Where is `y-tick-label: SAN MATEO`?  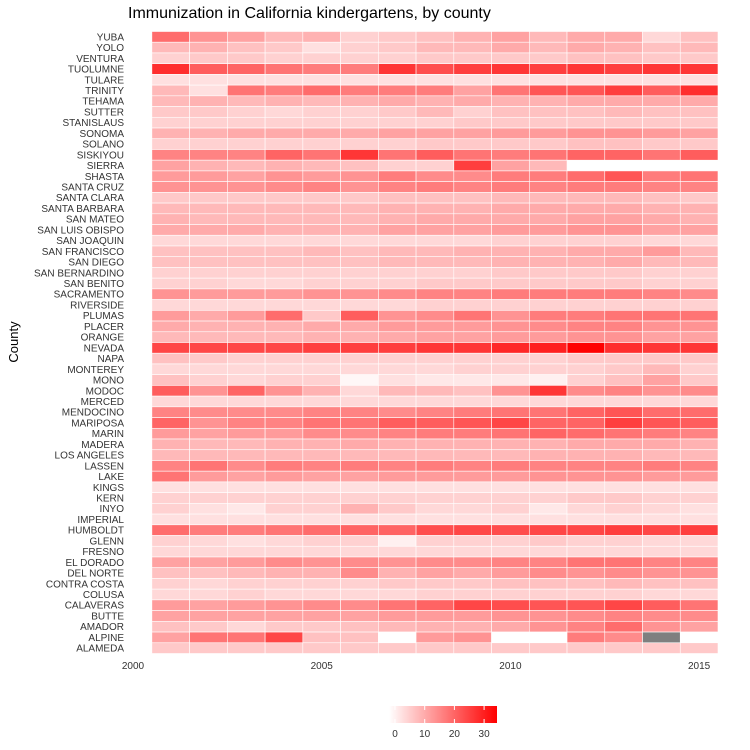
y-tick-label: SAN MATEO is located at coordinates (95, 220).